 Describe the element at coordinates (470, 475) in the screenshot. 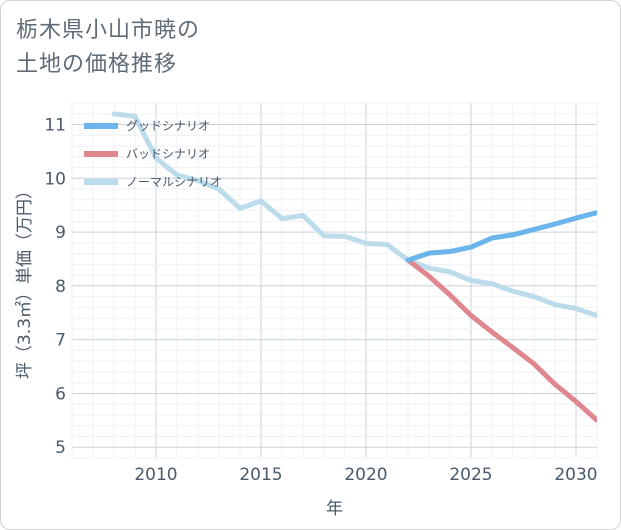

I see `x-tick-label: 2025` at that location.